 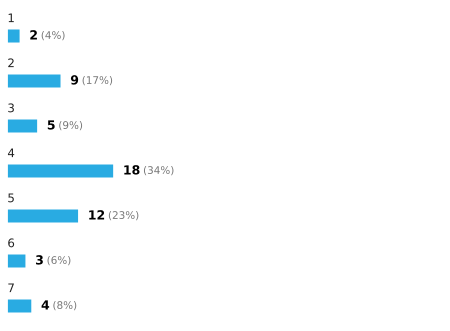 I want to click on data-label: 18 (34%), so click(x=149, y=170).